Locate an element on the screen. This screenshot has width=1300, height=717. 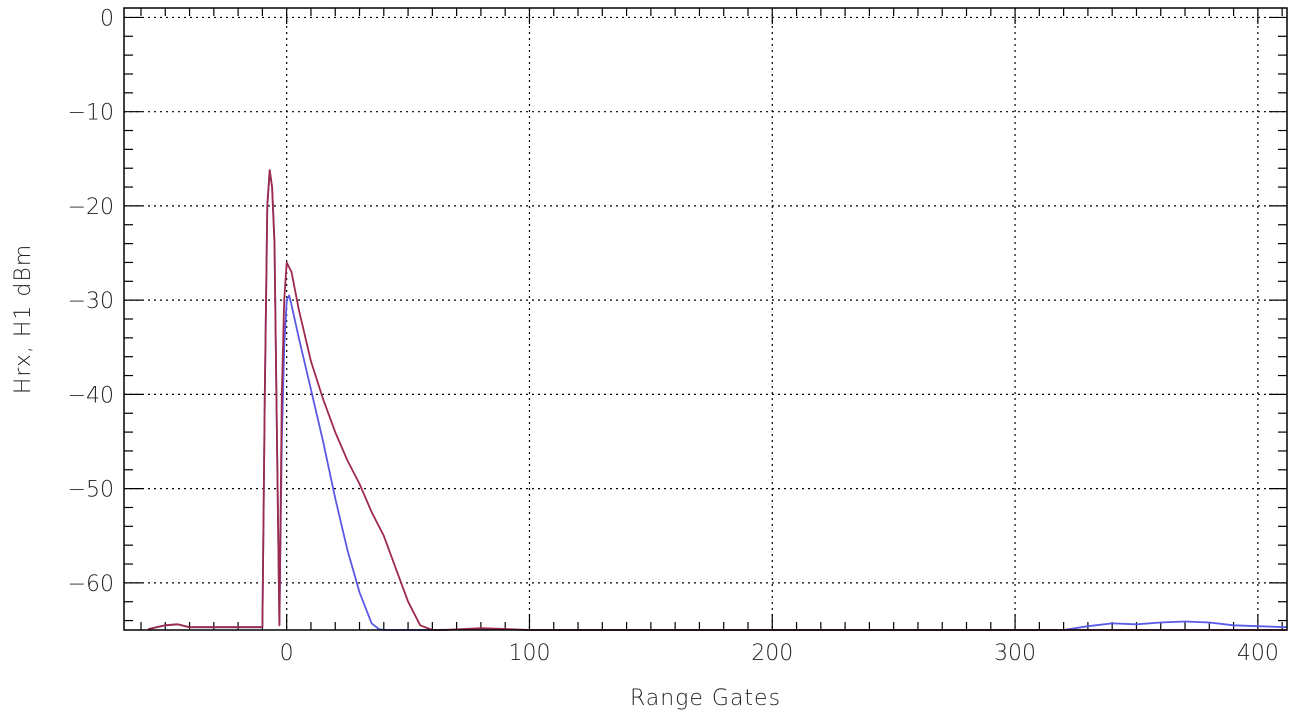
y-axis-label: Hrx, H1 dBm is located at coordinates (23, 319).